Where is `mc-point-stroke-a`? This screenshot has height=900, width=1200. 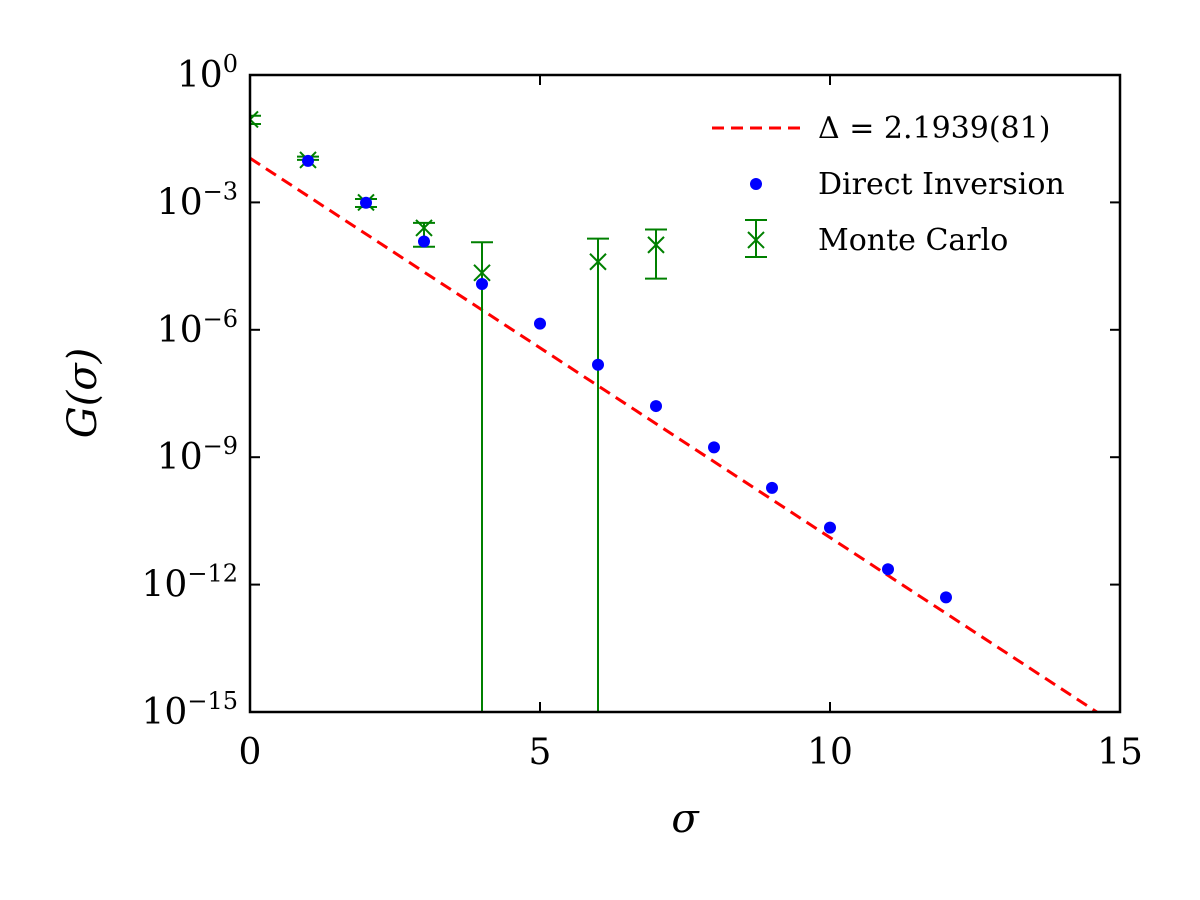
mc-point-stroke-a is located at coordinates (254, 123).